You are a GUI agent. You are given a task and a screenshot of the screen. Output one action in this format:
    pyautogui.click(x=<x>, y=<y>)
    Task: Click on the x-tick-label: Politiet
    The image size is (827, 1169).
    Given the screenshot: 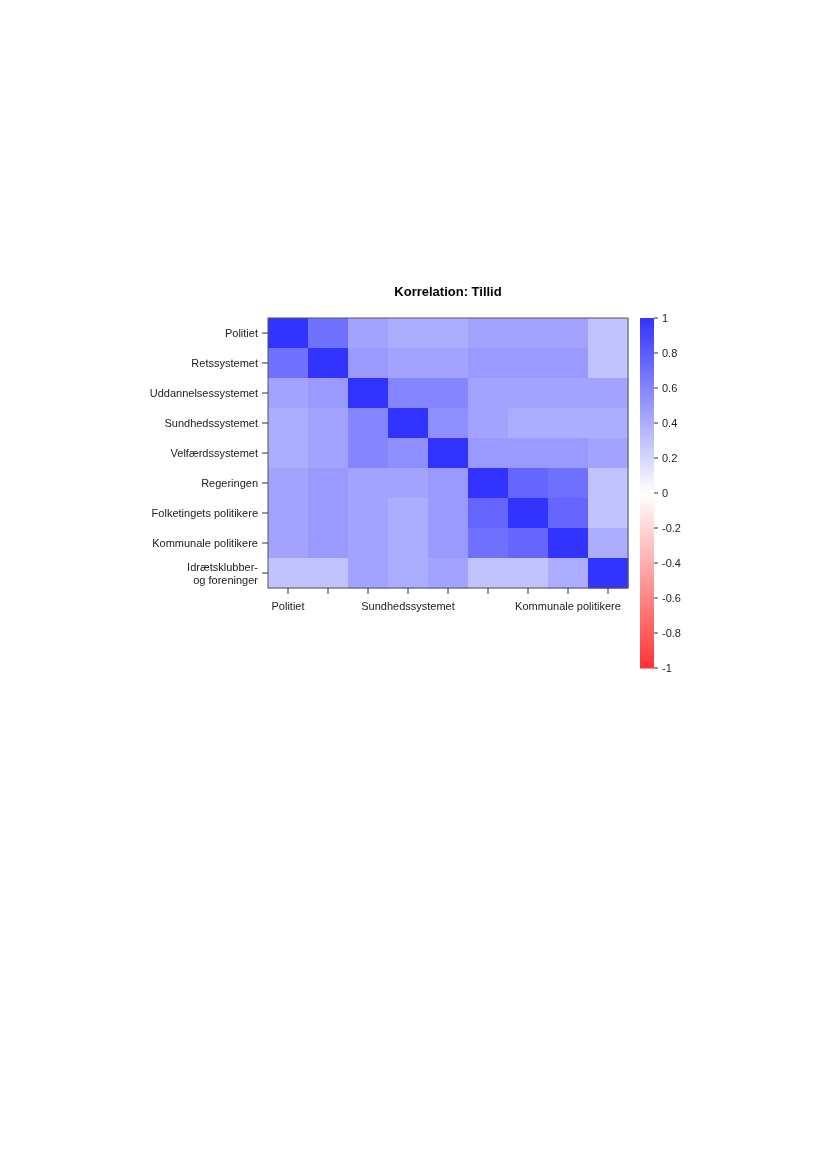 What is the action you would take?
    pyautogui.click(x=288, y=606)
    